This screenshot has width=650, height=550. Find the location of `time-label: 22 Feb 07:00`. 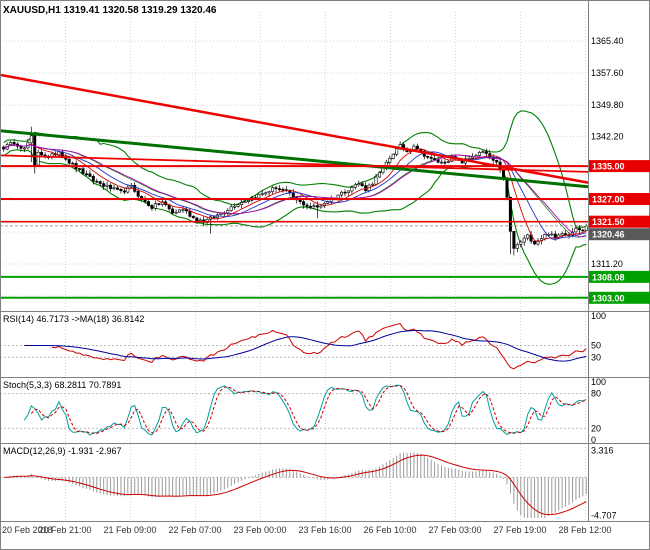

time-label: 22 Feb 07:00 is located at coordinates (194, 530).